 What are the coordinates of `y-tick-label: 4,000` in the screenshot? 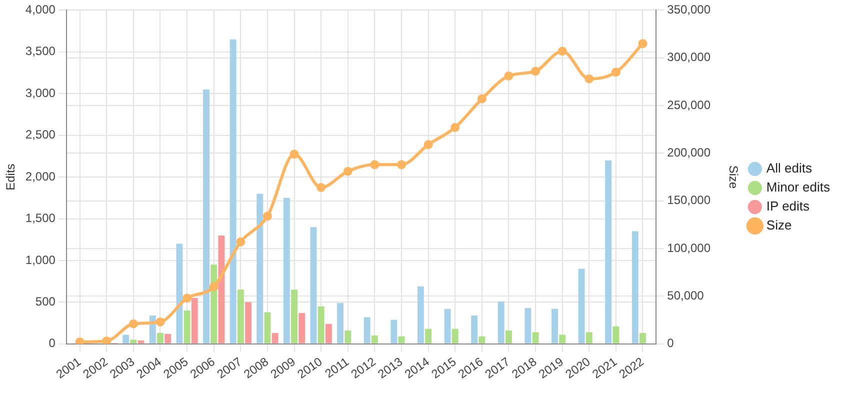 It's located at (40, 9).